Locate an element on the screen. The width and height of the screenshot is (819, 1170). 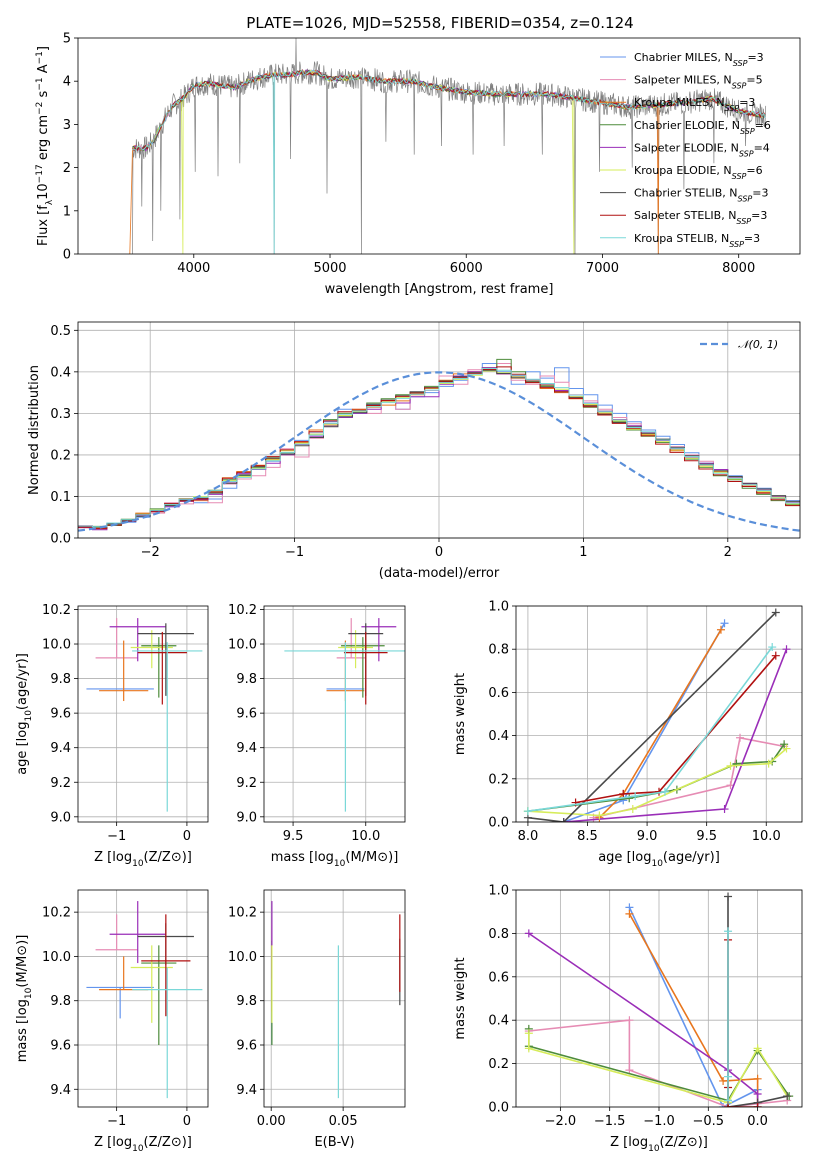
y-tick-label: 10.0 is located at coordinates (242, 957).